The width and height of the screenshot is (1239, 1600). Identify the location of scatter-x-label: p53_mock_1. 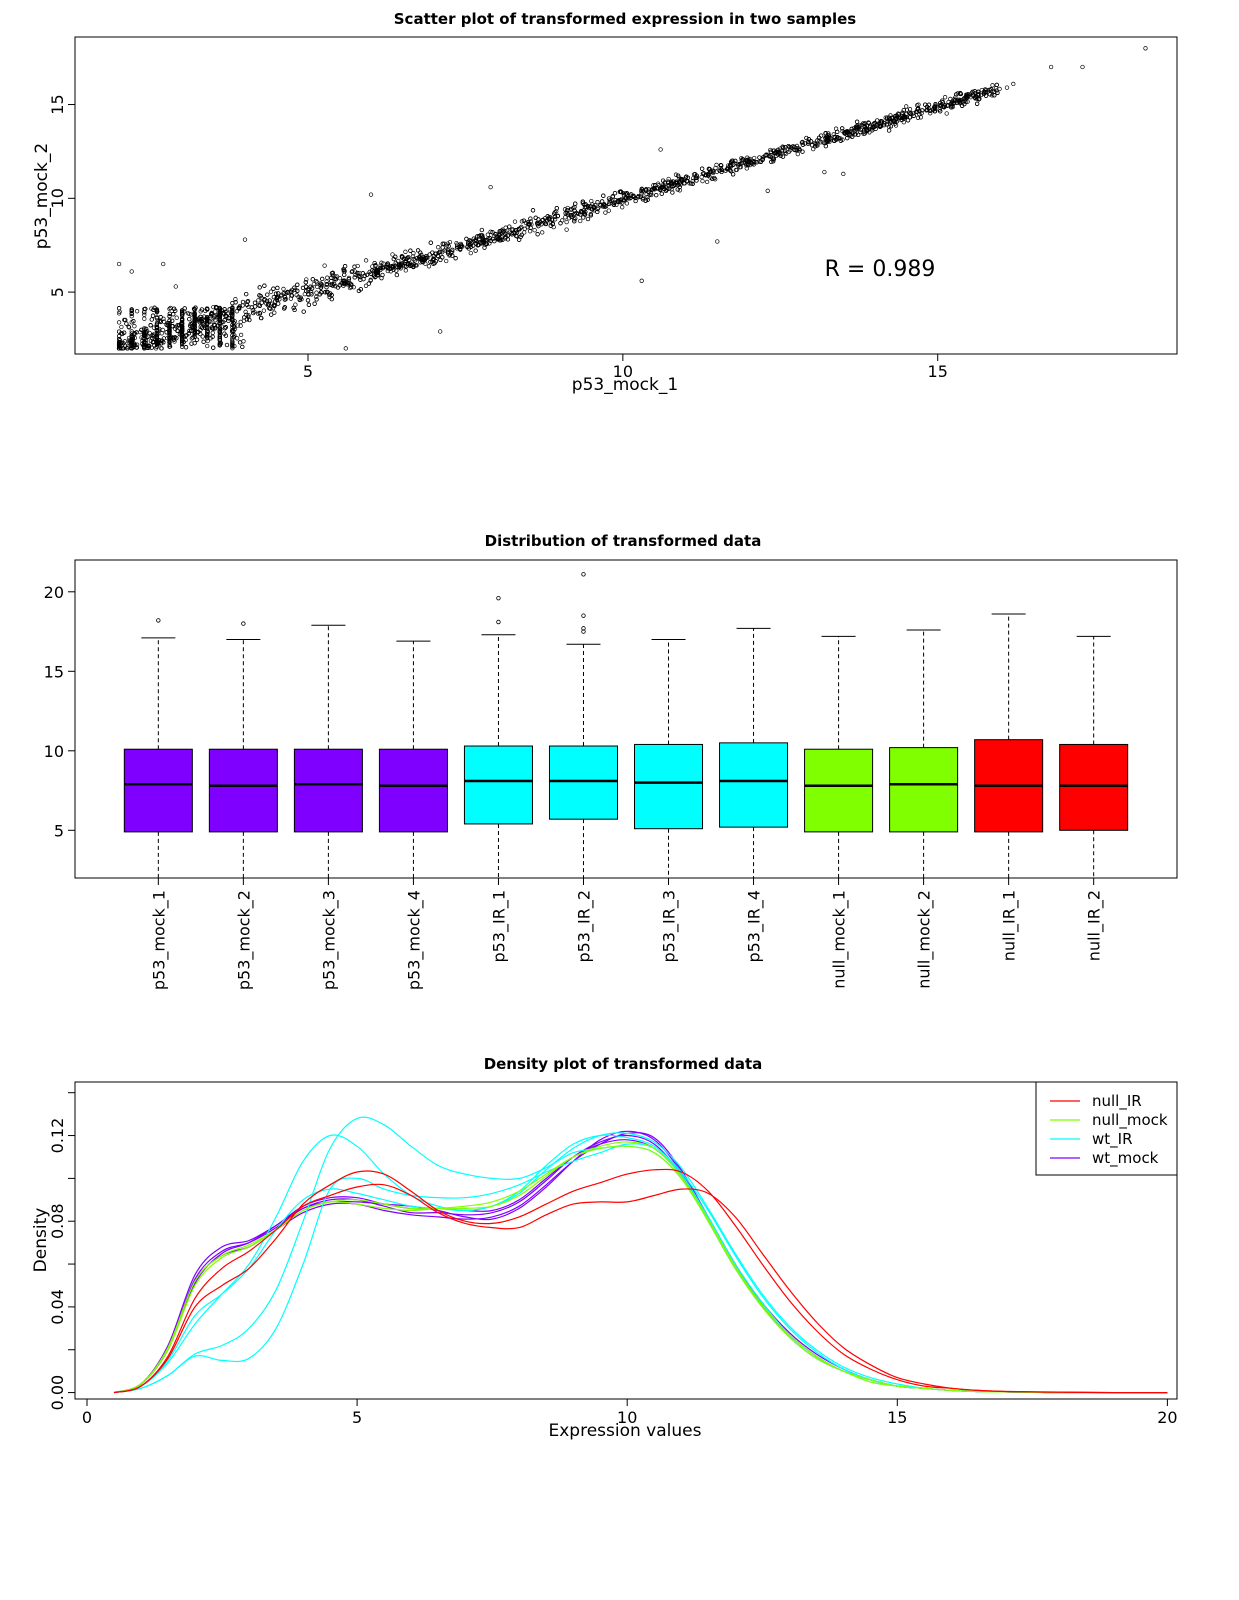
(625, 385).